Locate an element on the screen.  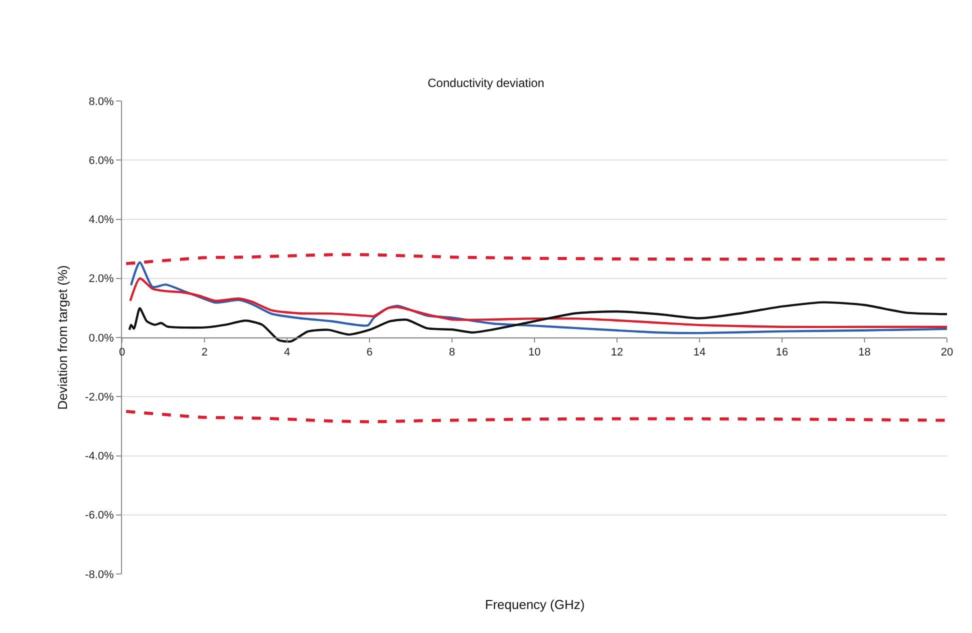
x-tick-label: 16 is located at coordinates (782, 352).